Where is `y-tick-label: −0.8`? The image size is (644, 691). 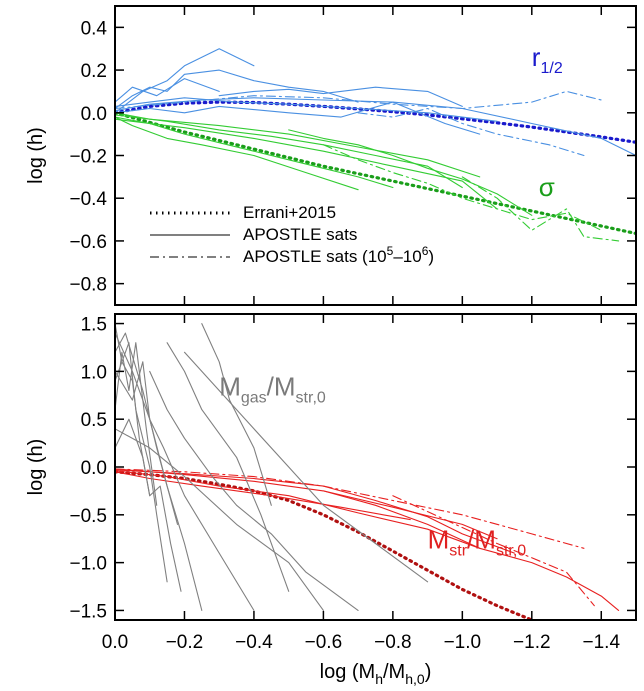 y-tick-label: −0.8 is located at coordinates (88, 285).